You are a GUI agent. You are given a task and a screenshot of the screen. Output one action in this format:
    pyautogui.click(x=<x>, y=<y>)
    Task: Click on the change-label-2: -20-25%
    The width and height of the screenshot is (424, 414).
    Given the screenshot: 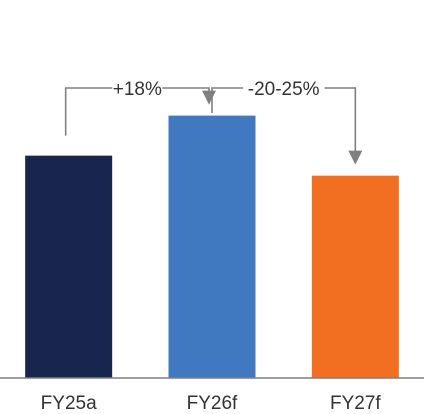 What is the action you would take?
    pyautogui.click(x=284, y=89)
    